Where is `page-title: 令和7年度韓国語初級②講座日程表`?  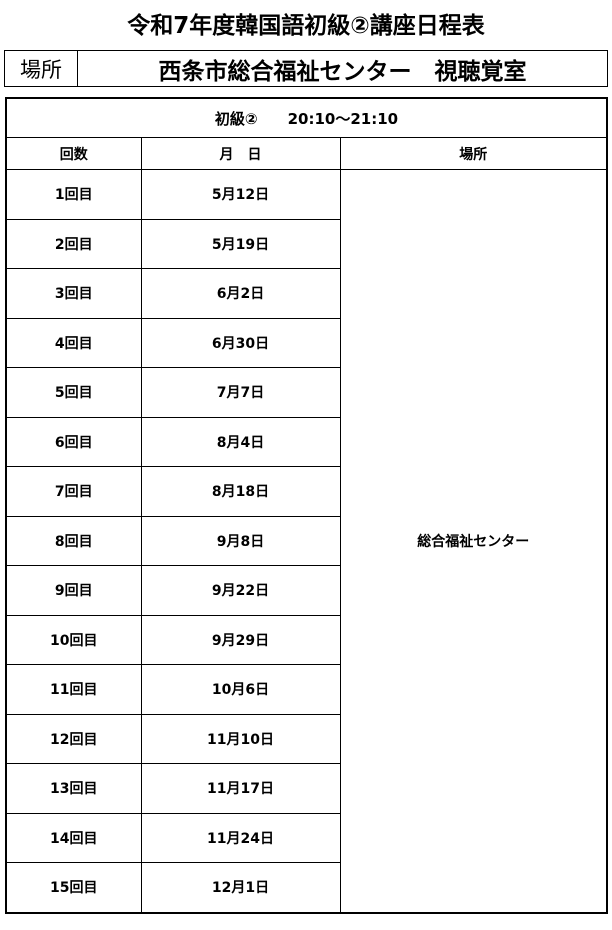 page-title: 令和7年度韓国語初級②講座日程表 is located at coordinates (306, 26).